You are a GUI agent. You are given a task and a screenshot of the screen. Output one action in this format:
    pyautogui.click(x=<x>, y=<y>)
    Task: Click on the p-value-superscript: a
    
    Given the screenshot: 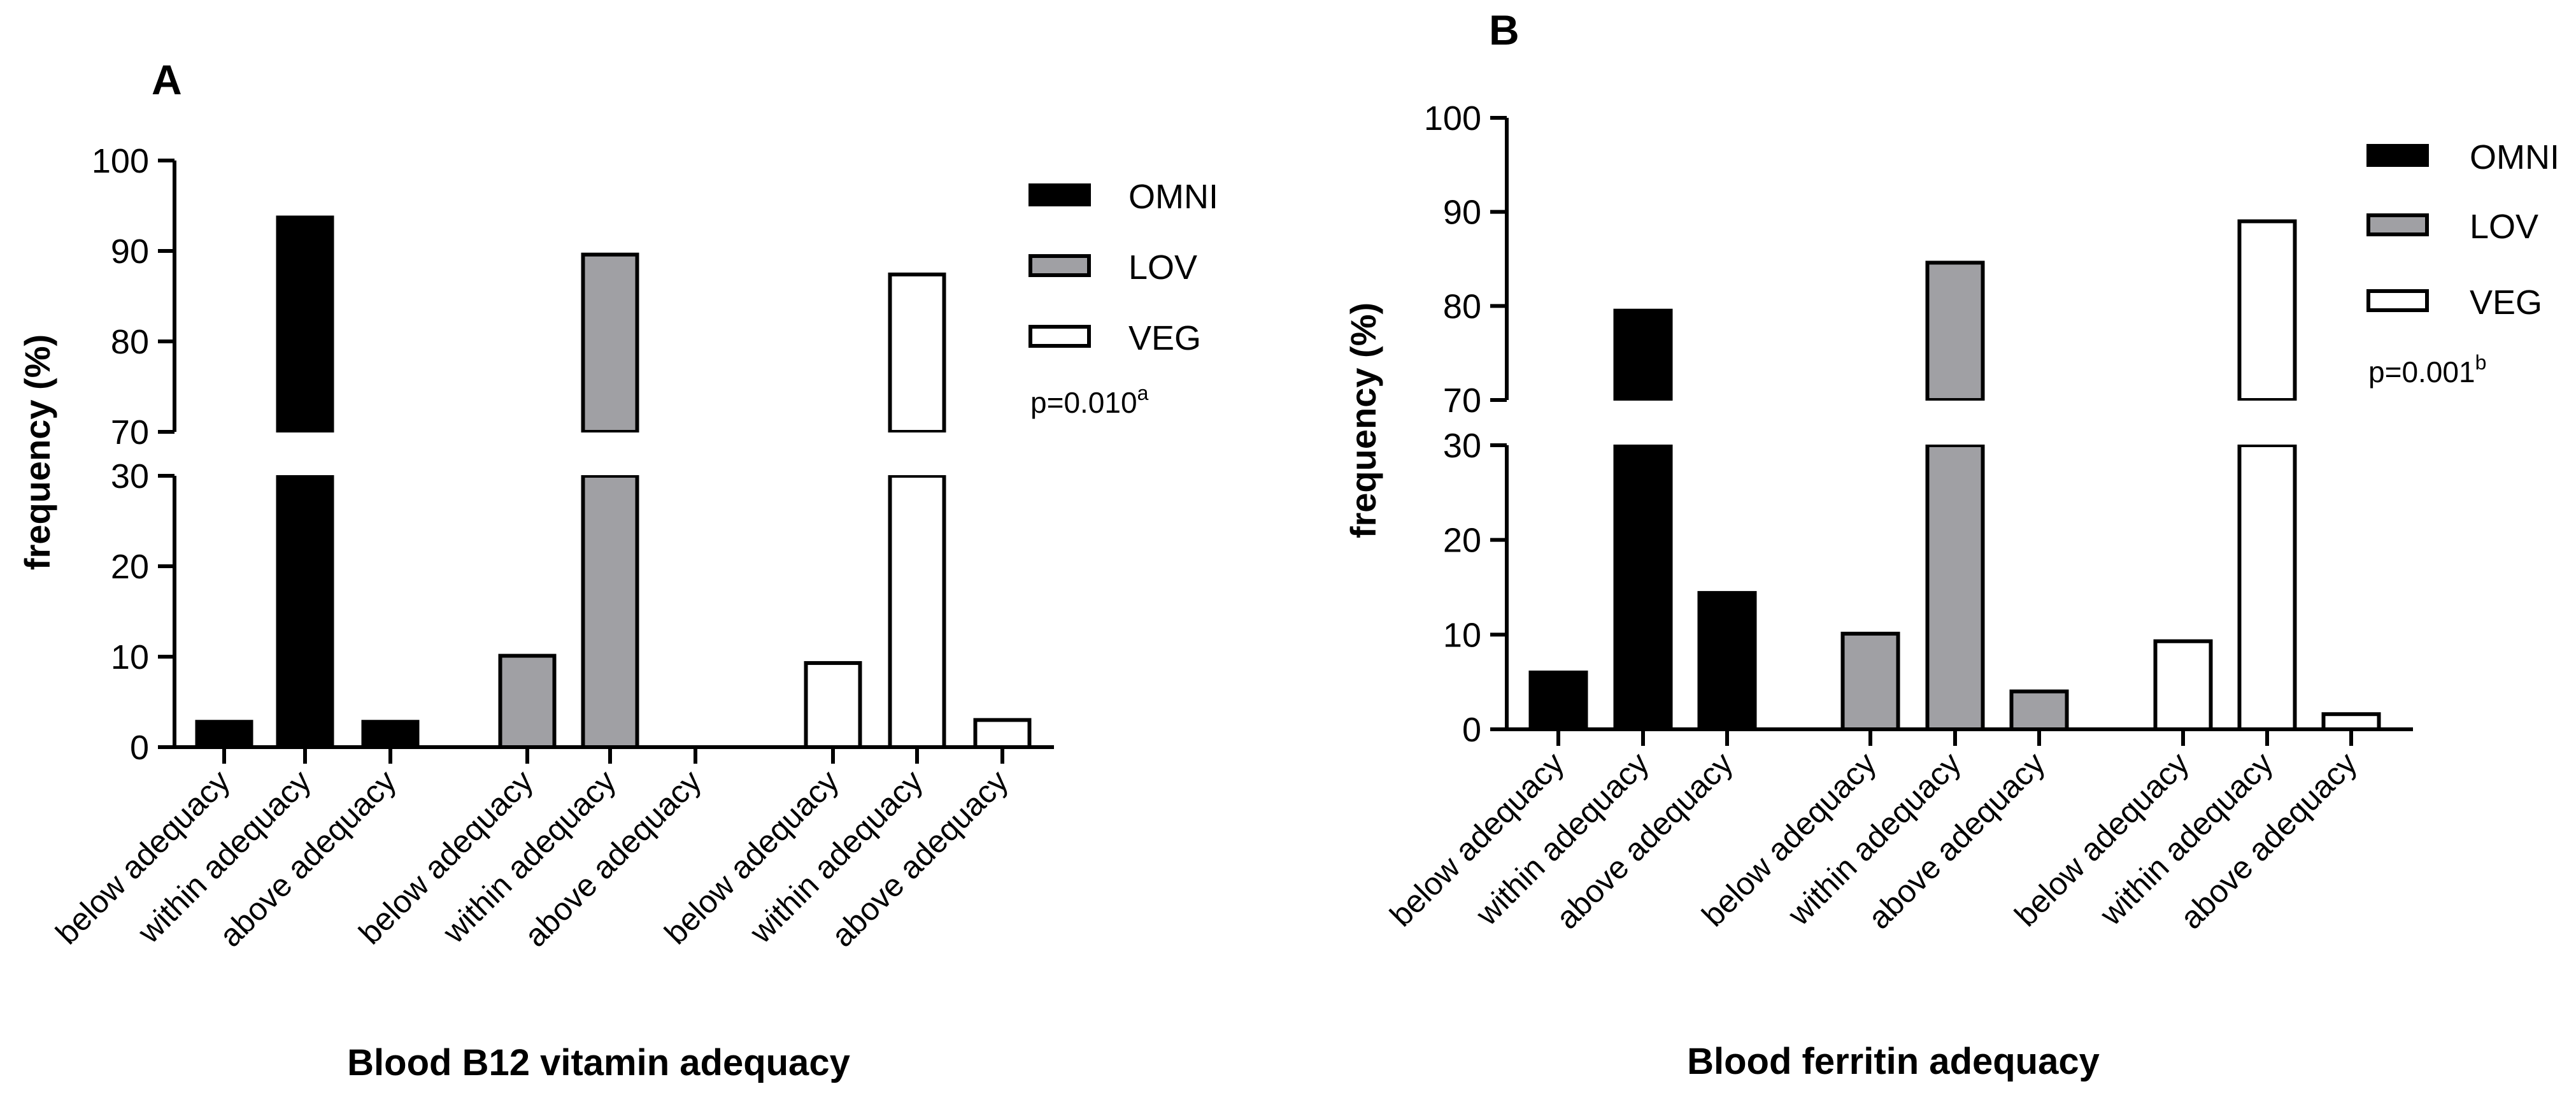 What is the action you would take?
    pyautogui.click(x=1143, y=393)
    